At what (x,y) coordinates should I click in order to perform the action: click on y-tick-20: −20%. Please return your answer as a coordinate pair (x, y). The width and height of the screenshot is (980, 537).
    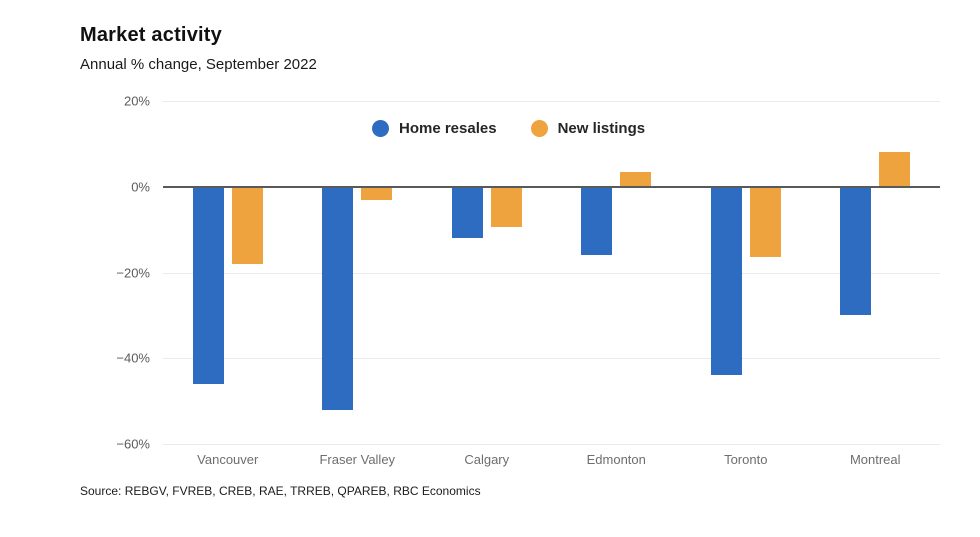
    Looking at the image, I should click on (133, 272).